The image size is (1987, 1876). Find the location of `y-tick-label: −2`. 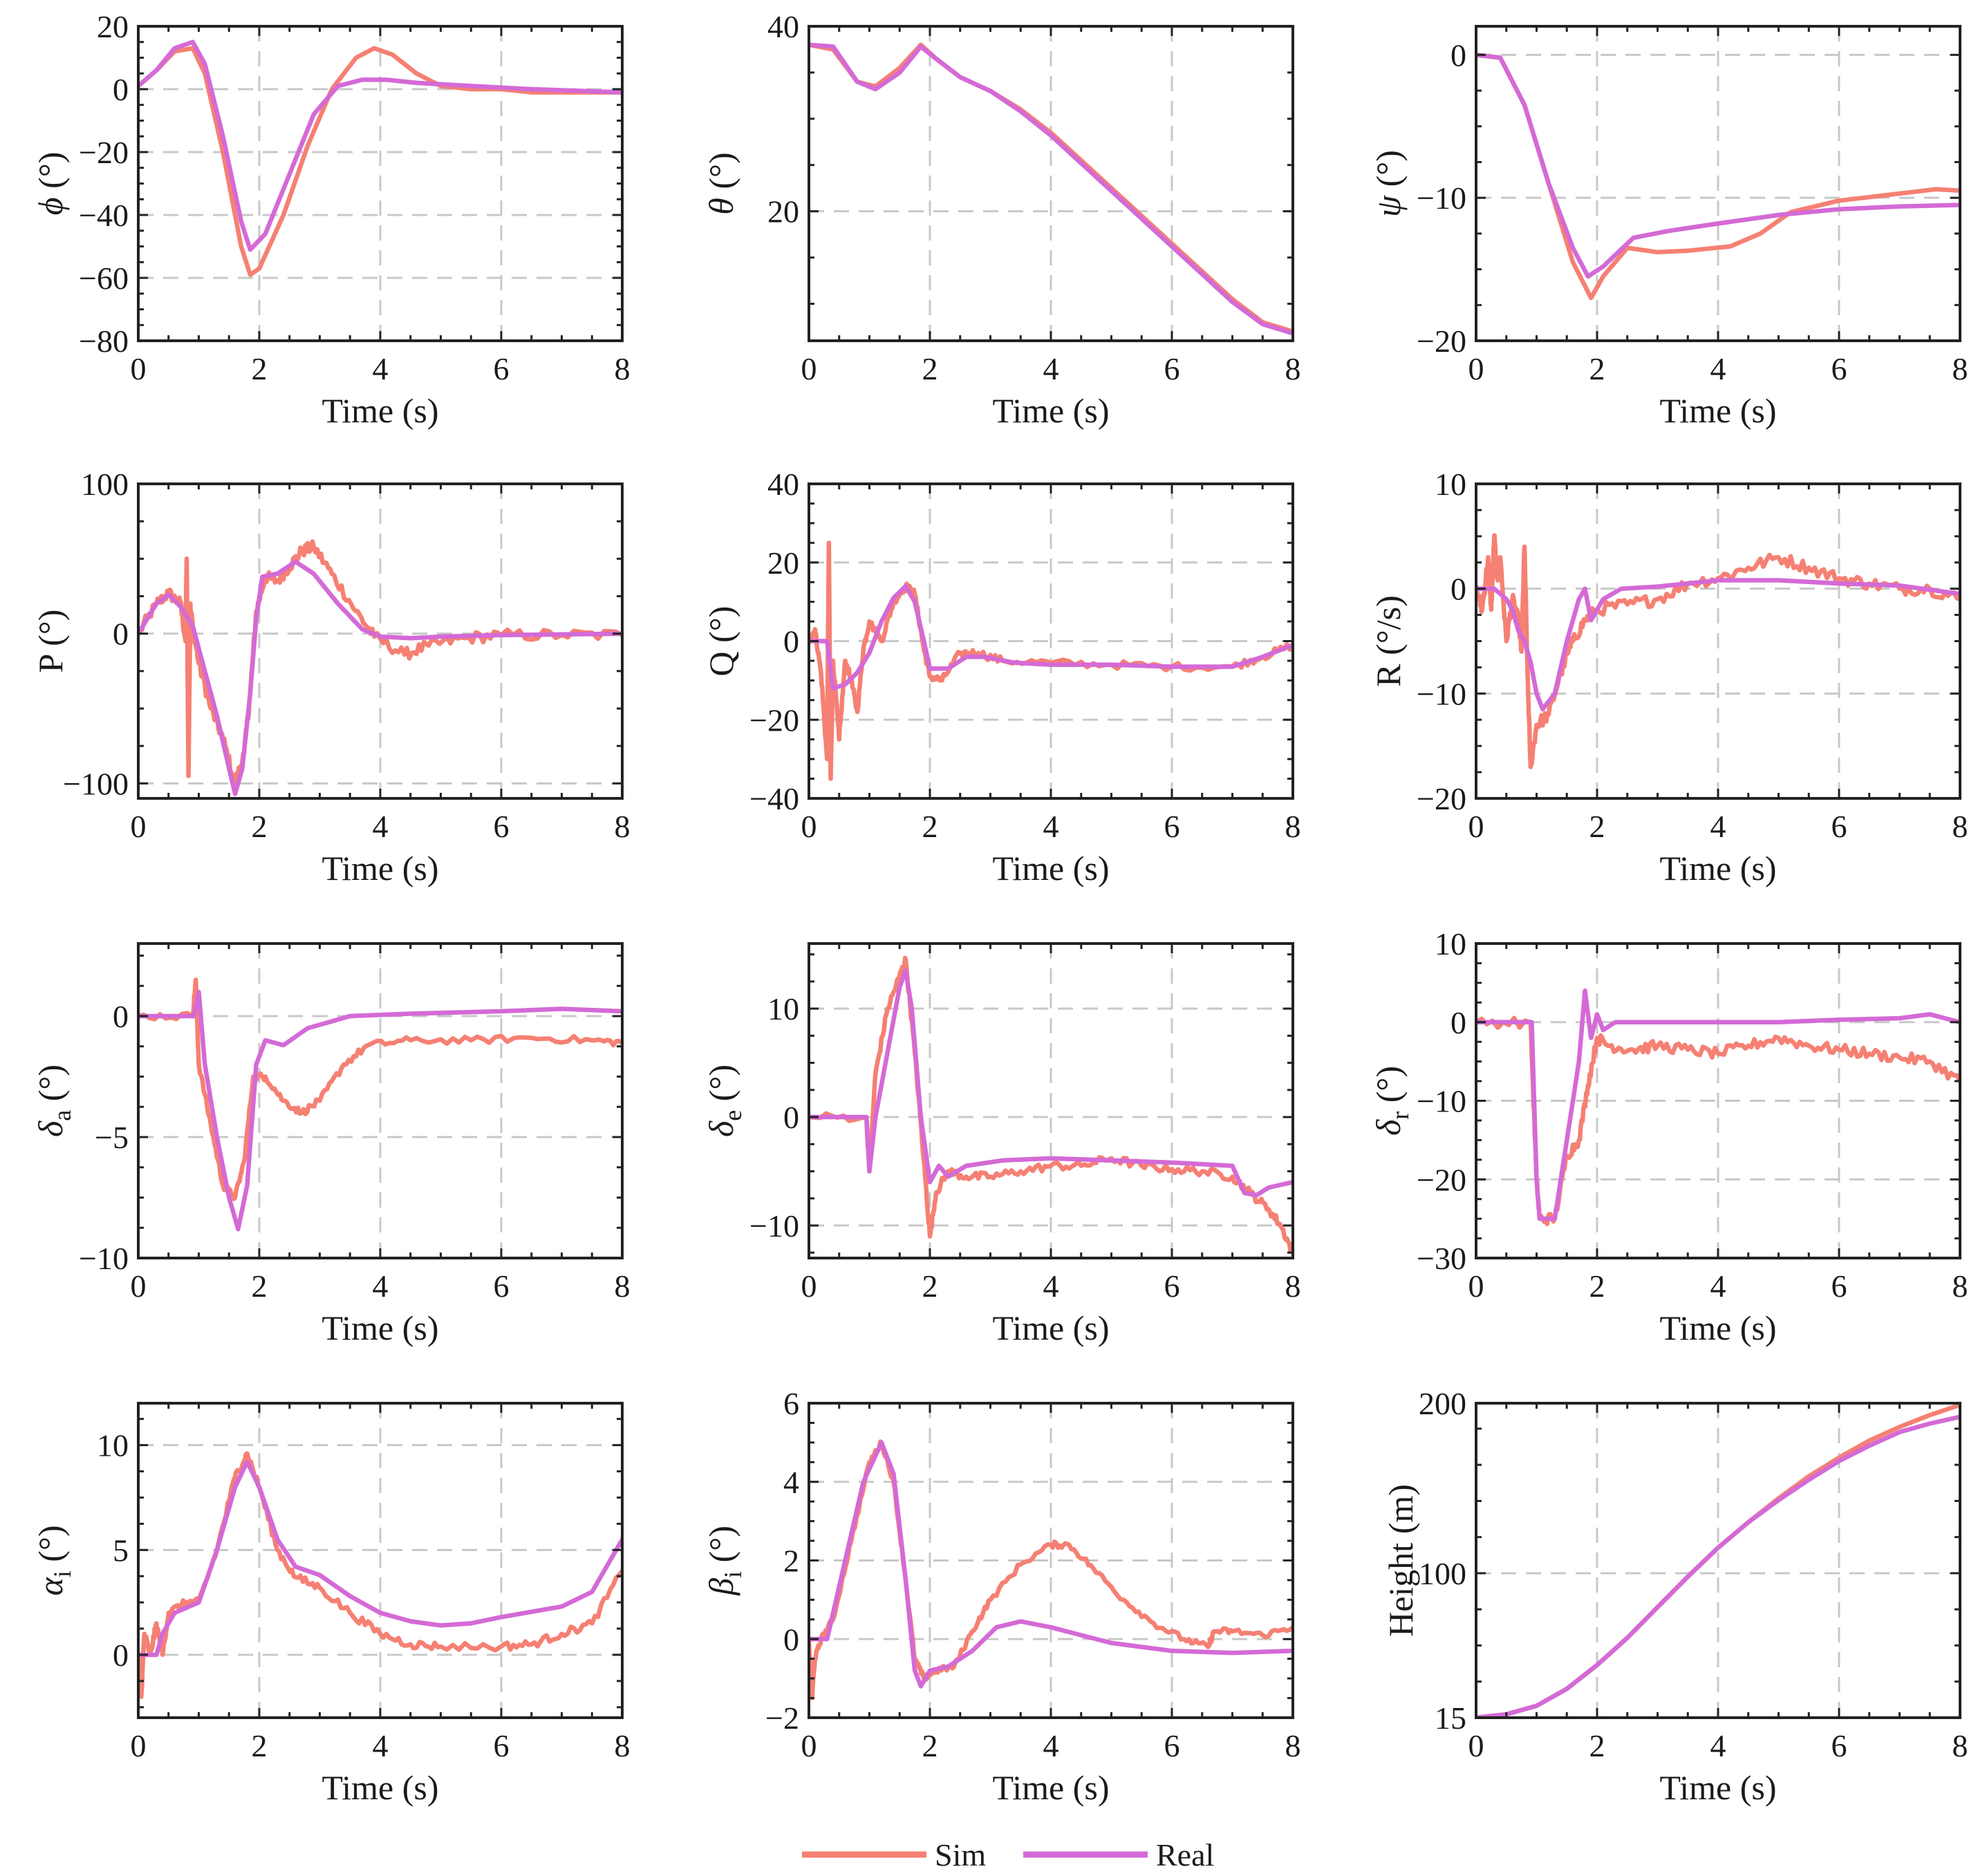

y-tick-label: −2 is located at coordinates (782, 1718).